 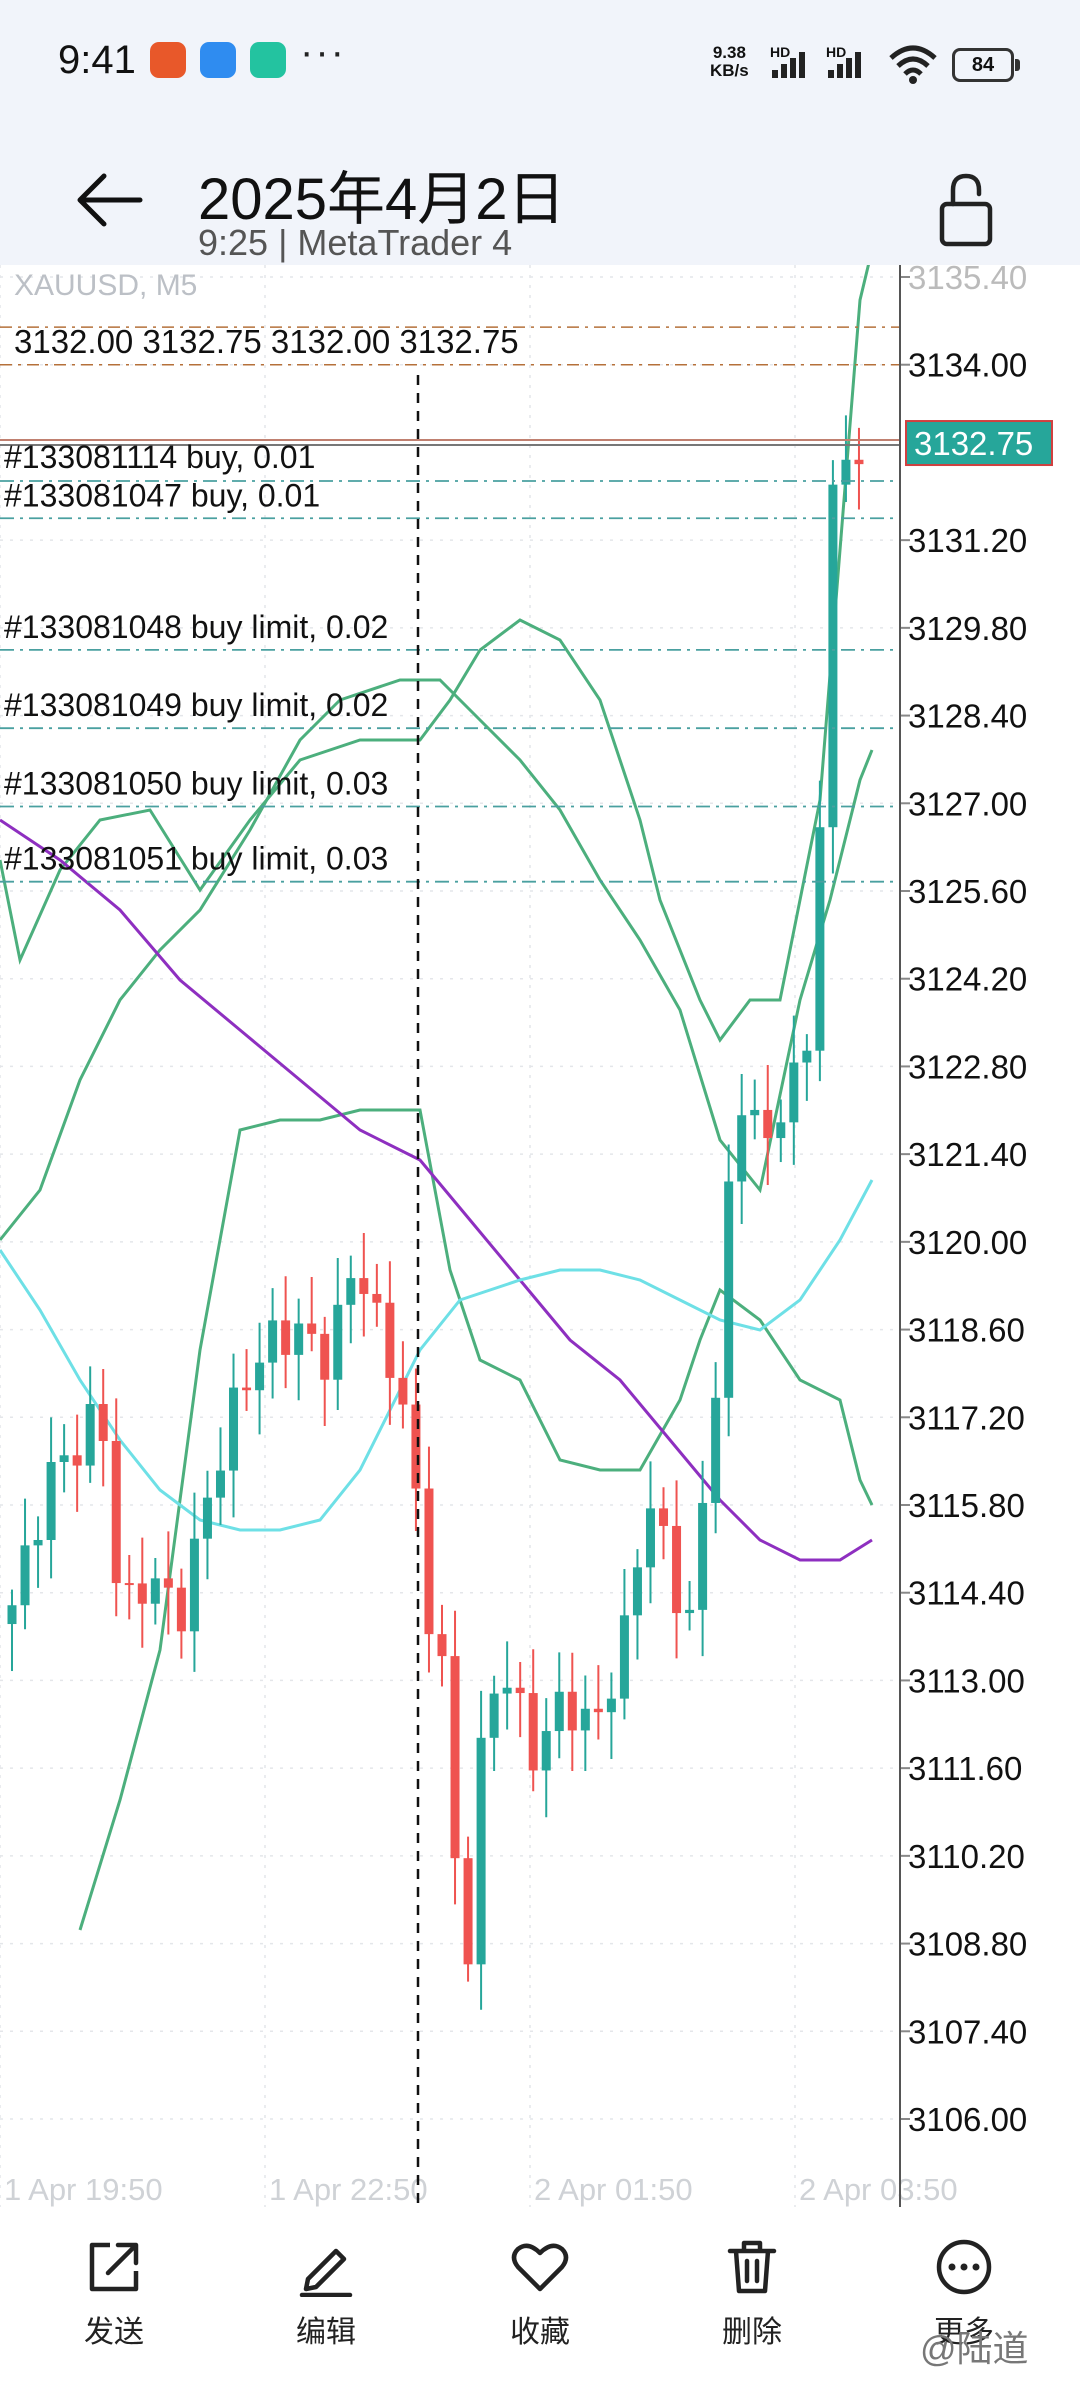 What do you see at coordinates (114, 2282) in the screenshot?
I see `send-button: 发送` at bounding box center [114, 2282].